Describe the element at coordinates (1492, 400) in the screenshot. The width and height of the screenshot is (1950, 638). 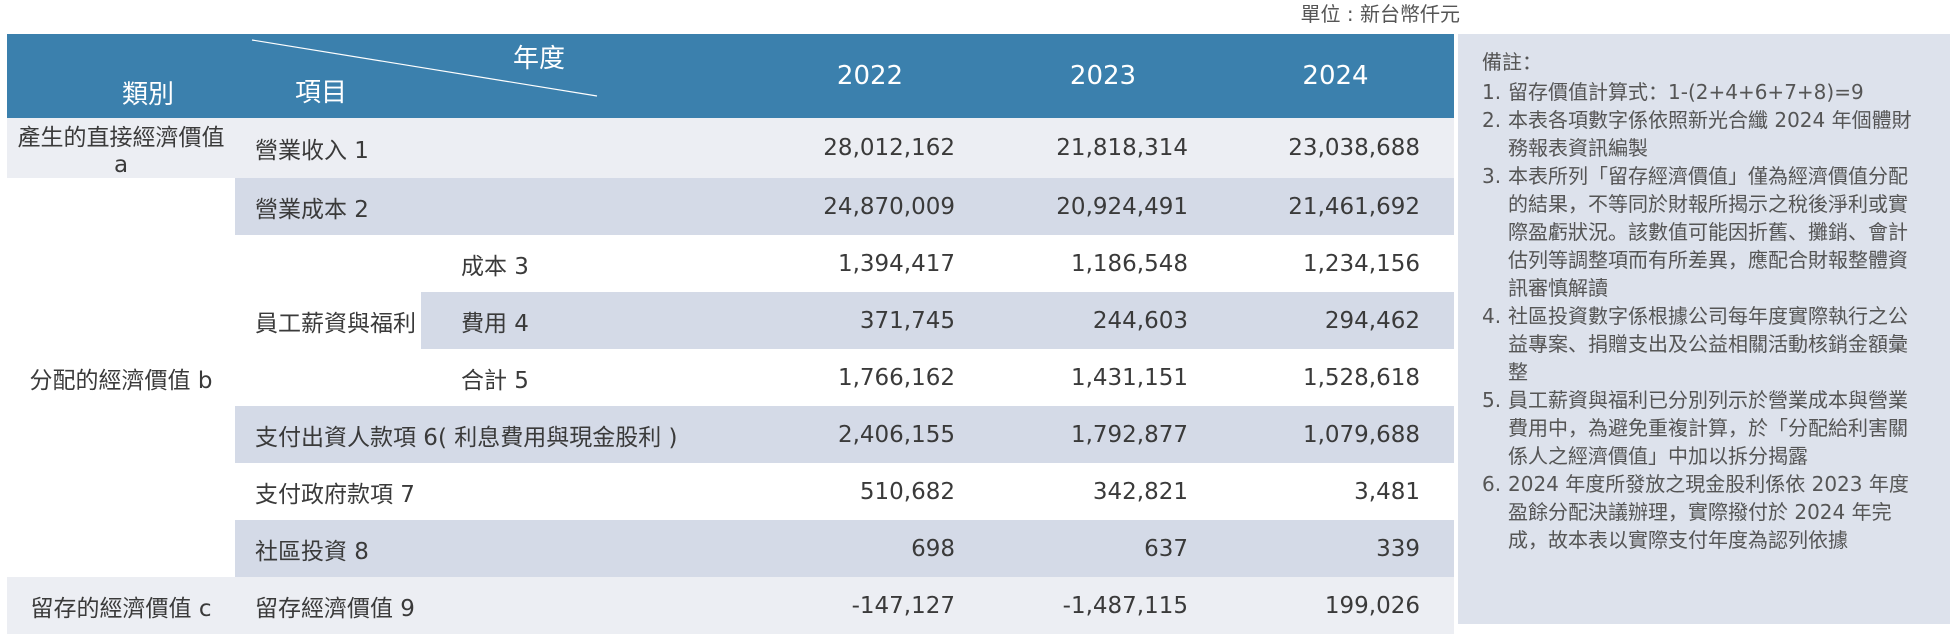
I see `note-number: 5.` at that location.